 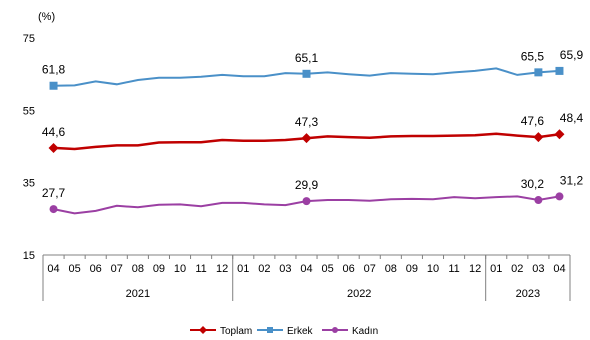 What do you see at coordinates (236, 331) in the screenshot?
I see `legend-label: Toplam` at bounding box center [236, 331].